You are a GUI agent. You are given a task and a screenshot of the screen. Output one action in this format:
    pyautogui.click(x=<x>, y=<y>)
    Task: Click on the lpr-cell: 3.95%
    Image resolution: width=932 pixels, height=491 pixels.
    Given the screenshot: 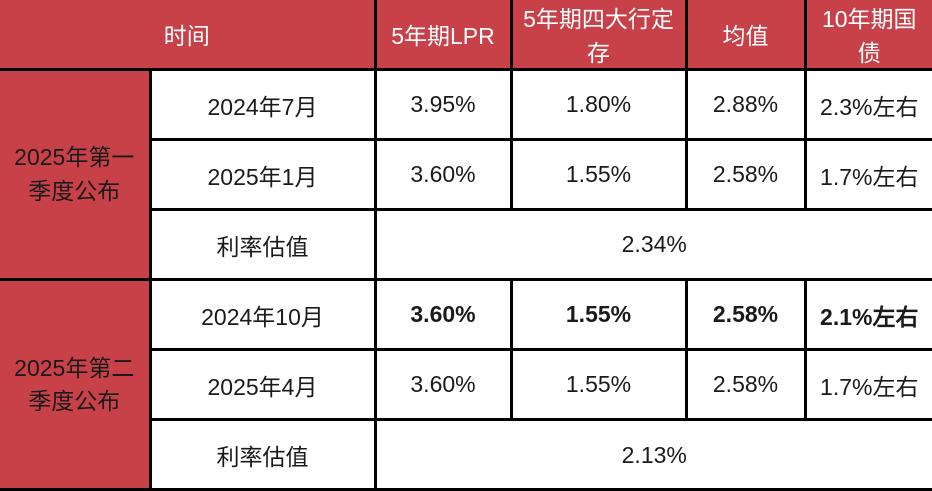 What is the action you would take?
    pyautogui.click(x=443, y=104)
    